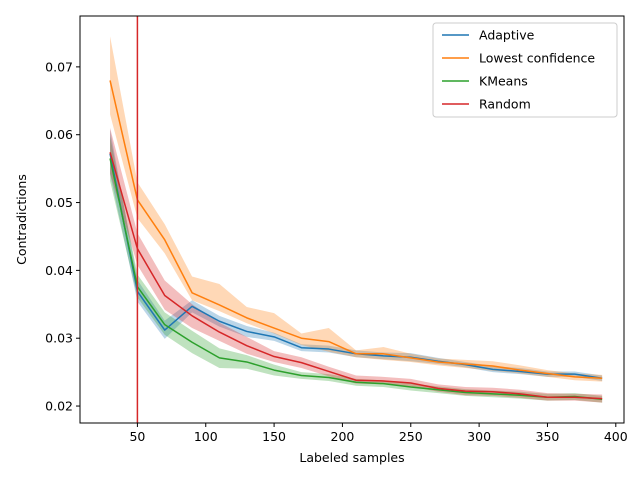 The image size is (640, 480). I want to click on y-tick-label: 0.07, so click(59, 66).